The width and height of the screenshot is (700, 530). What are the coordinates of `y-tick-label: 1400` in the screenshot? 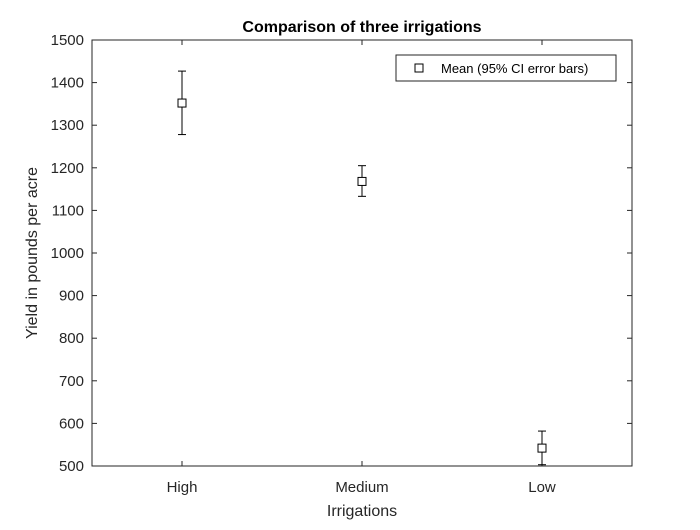 It's located at (67, 83).